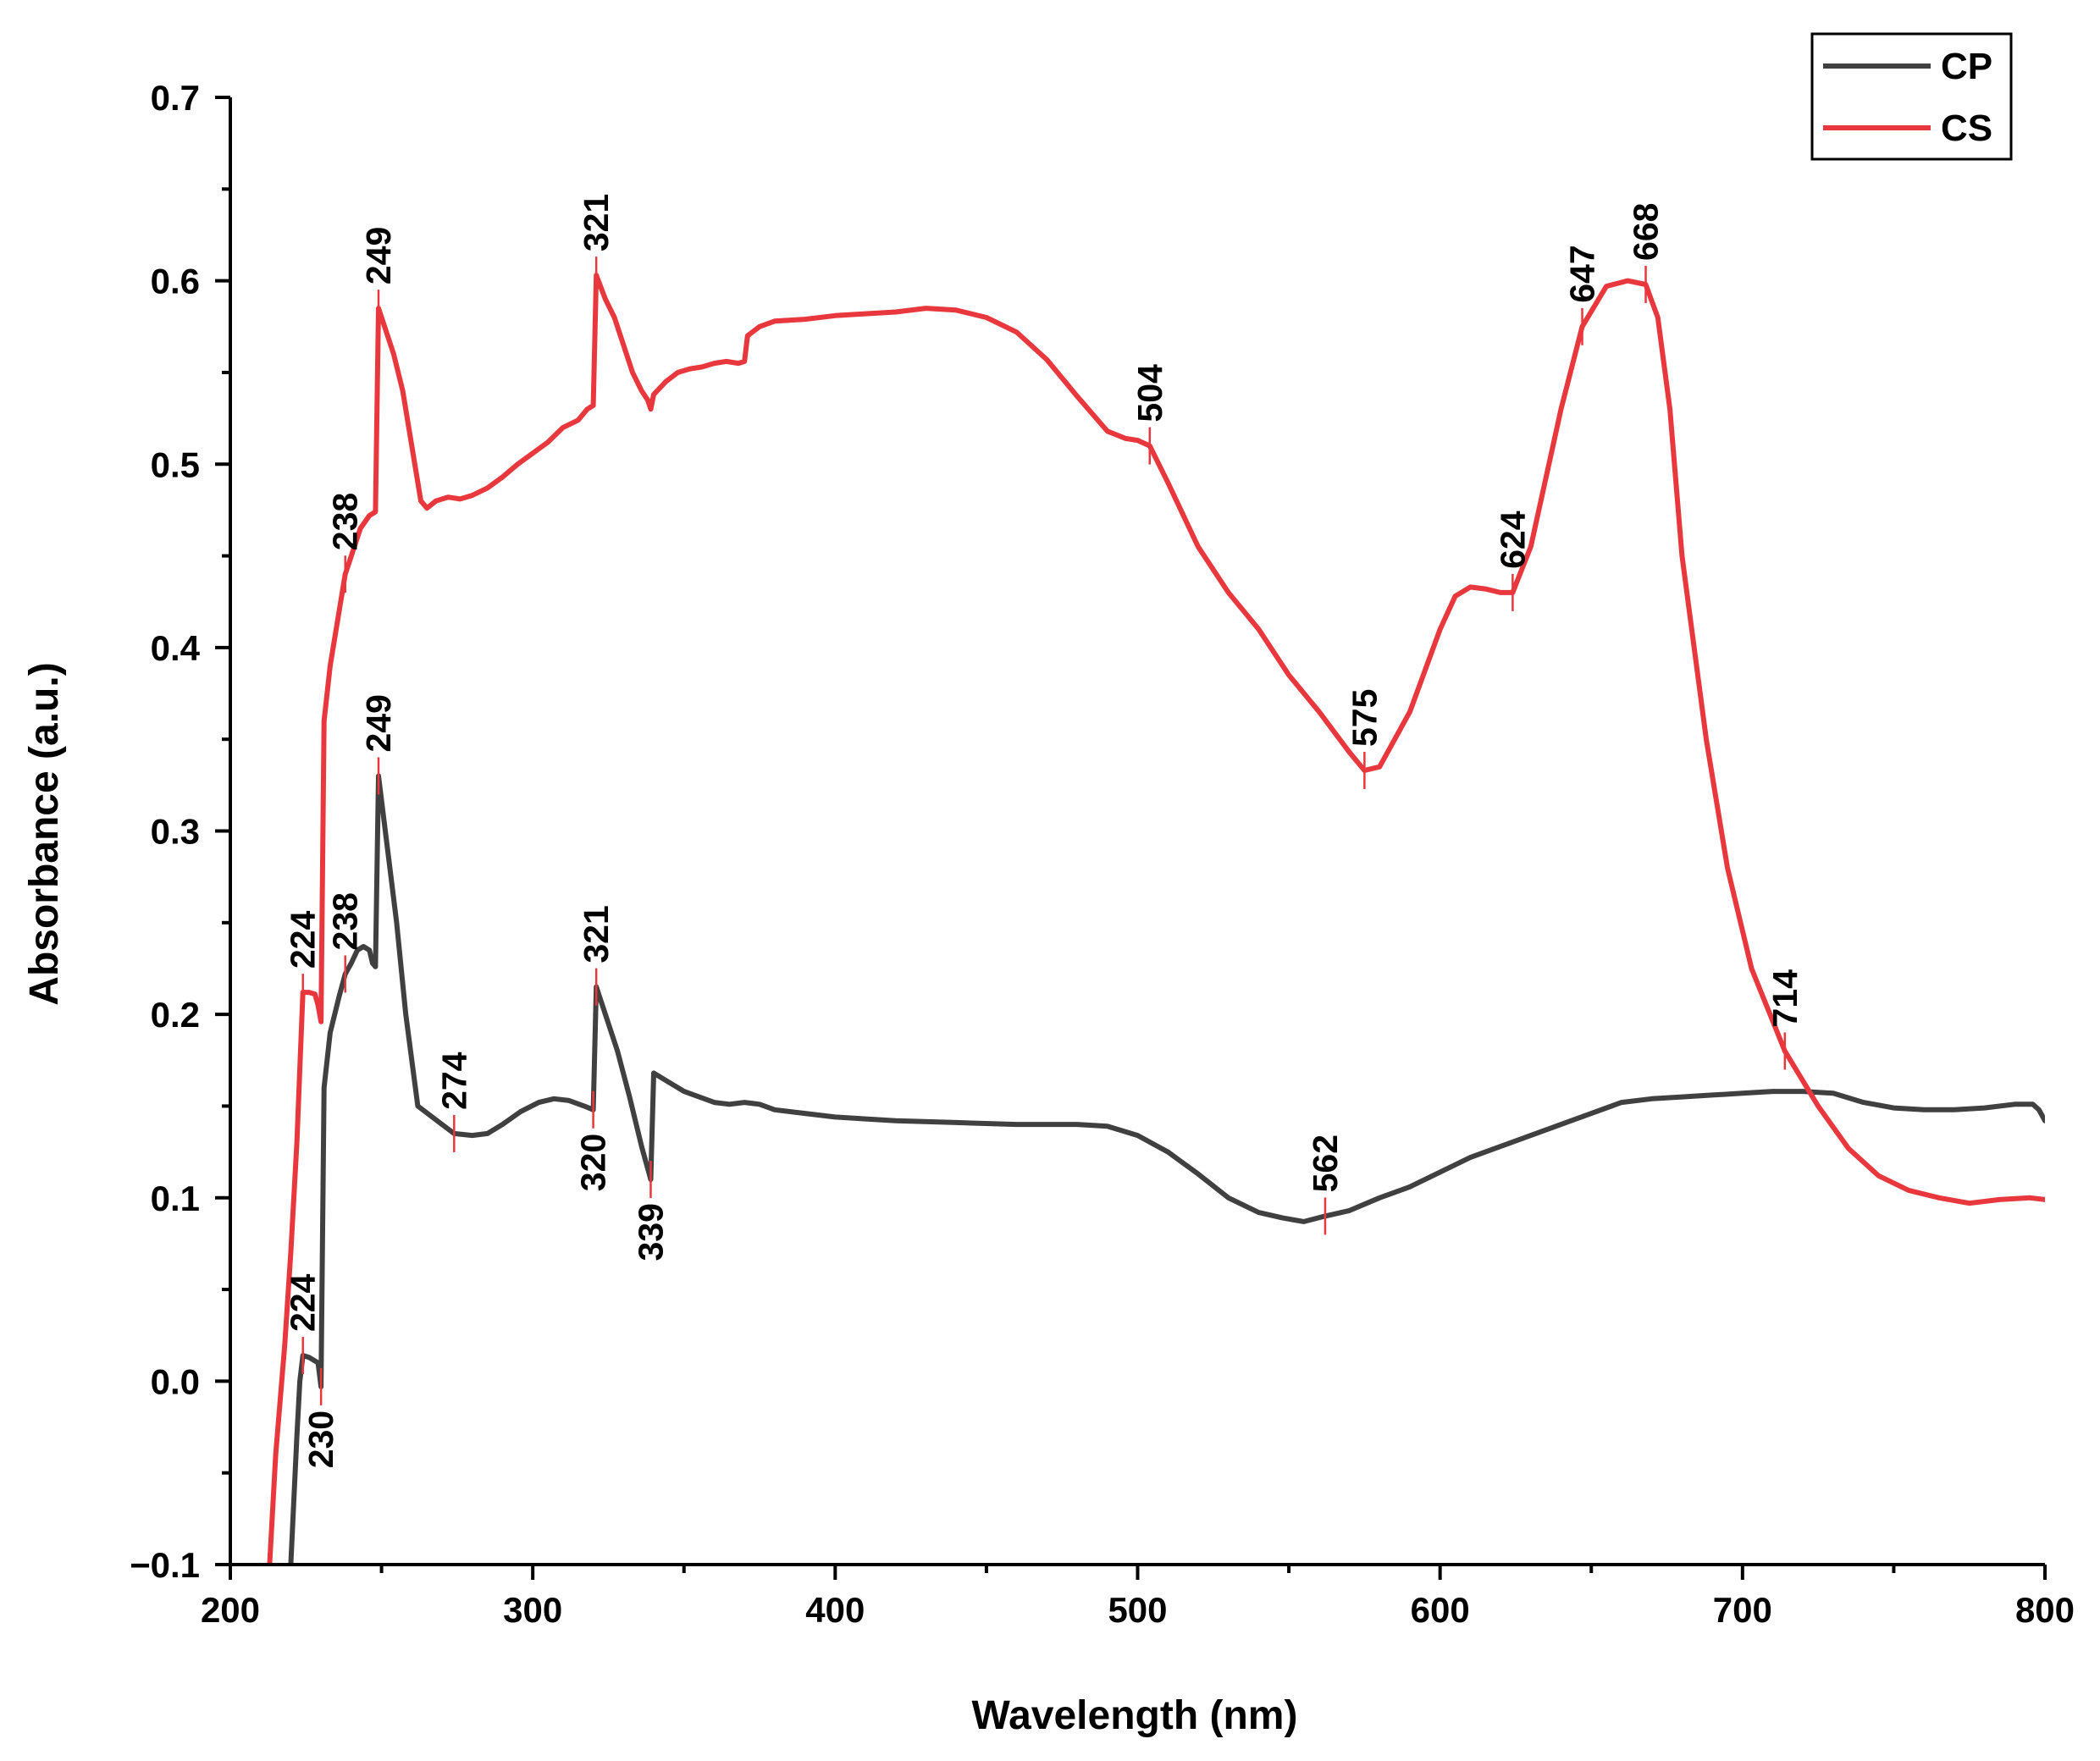 Image resolution: width=2100 pixels, height=1761 pixels. I want to click on y-tick-label: 0.7, so click(175, 98).